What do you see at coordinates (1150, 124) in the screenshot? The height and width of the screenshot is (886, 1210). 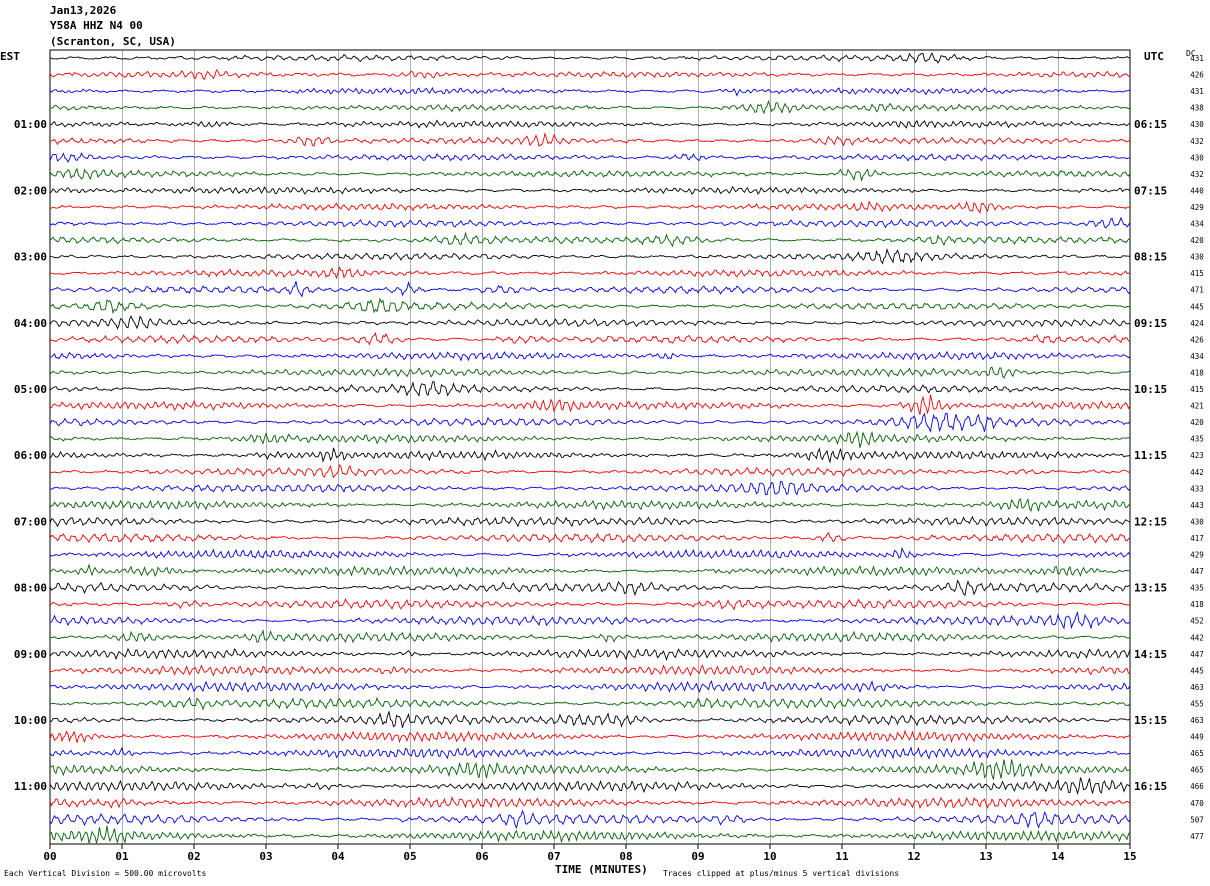 I see `utc-hour-label: 06:15` at bounding box center [1150, 124].